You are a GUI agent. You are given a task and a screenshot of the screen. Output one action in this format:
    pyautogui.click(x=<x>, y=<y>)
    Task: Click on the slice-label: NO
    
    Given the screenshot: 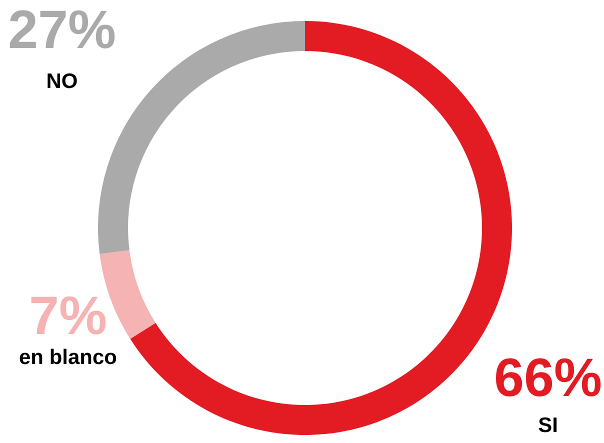 What is the action you would take?
    pyautogui.click(x=62, y=81)
    